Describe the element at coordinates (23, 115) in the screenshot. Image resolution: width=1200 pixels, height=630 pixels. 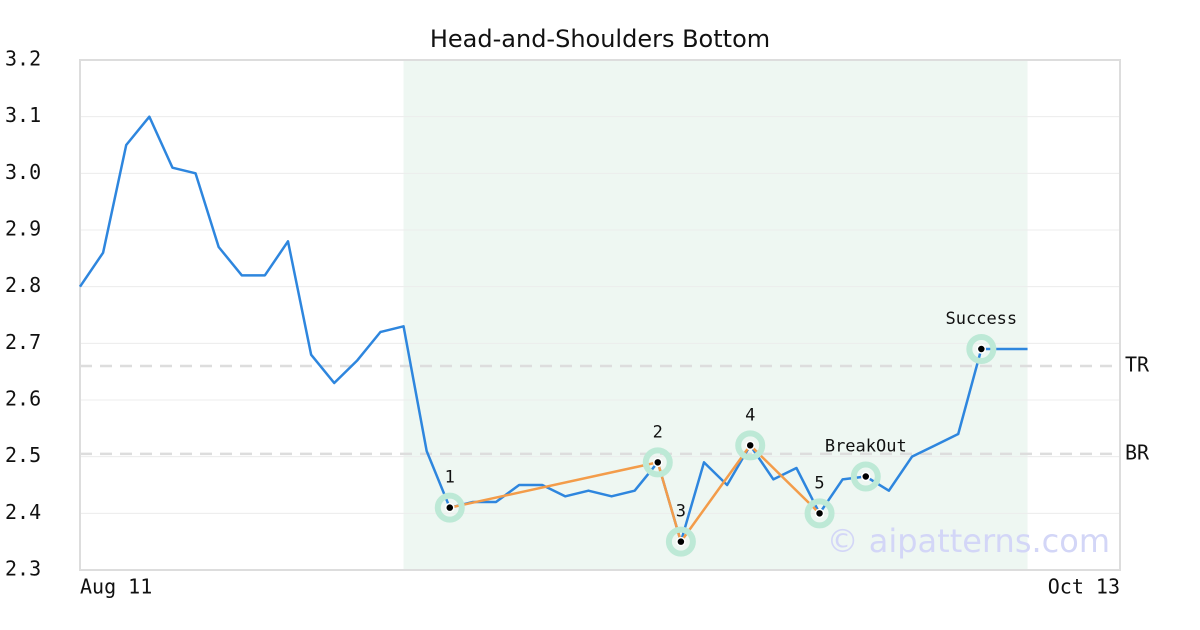
I see `y-tick-label: 3.1` at that location.